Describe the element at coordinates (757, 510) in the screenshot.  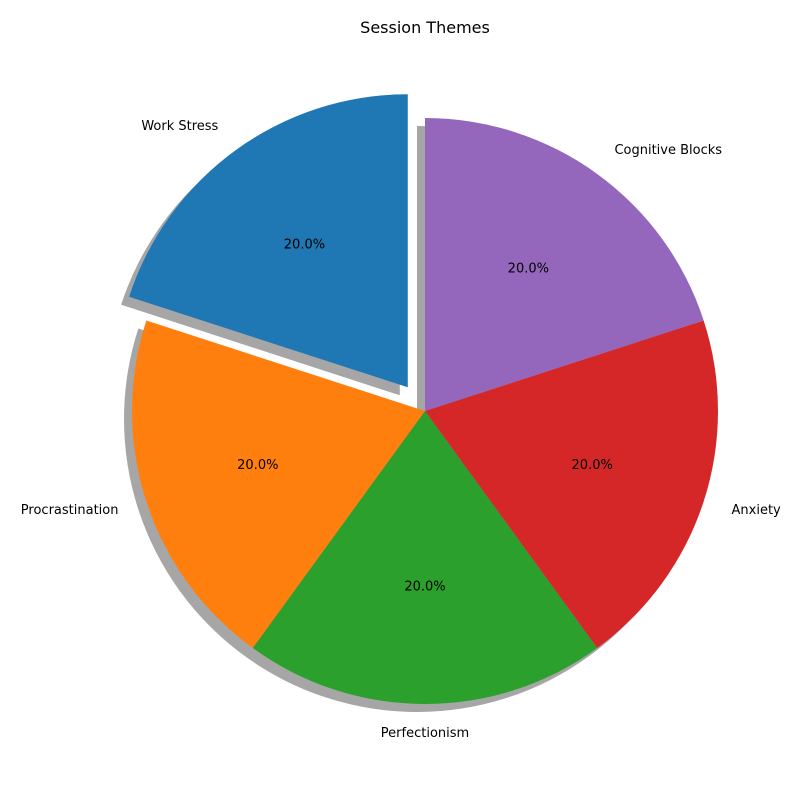
I see `slice-label-anxiety: Anxiety` at that location.